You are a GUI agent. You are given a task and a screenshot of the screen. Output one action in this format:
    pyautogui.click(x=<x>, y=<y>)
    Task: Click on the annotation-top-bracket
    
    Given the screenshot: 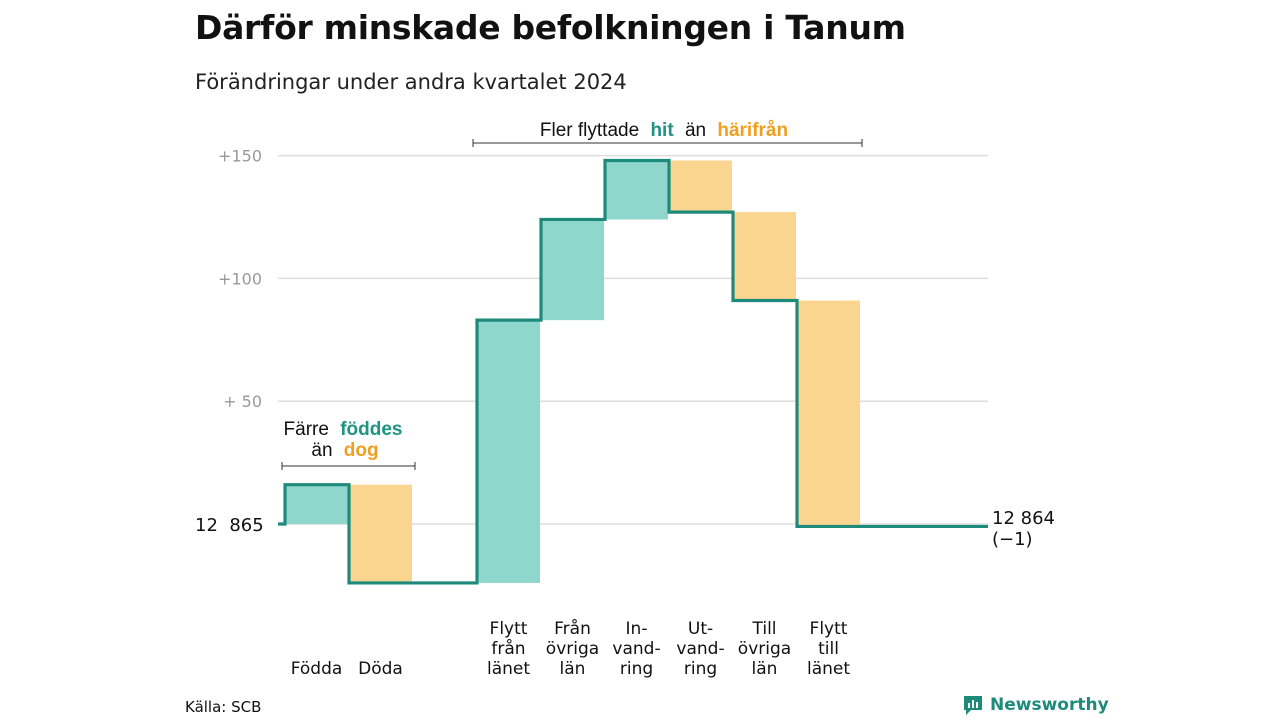 What is the action you would take?
    pyautogui.click(x=667, y=143)
    